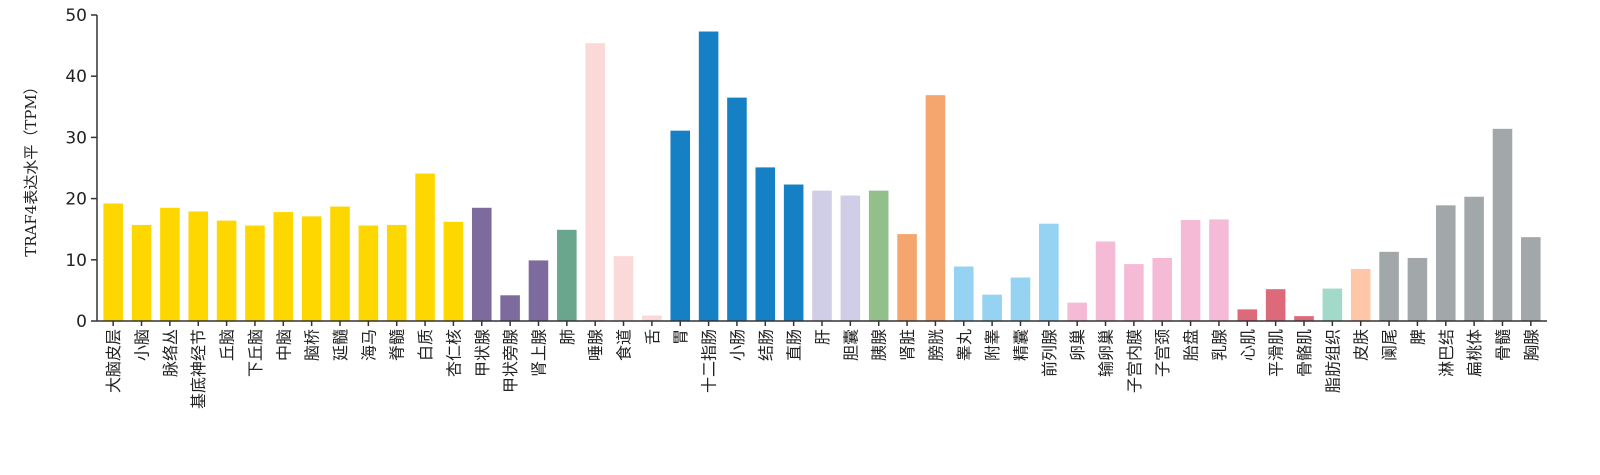 The width and height of the screenshot is (1600, 475). Describe the element at coordinates (340, 345) in the screenshot. I see `x-category-label: 延髓` at that location.